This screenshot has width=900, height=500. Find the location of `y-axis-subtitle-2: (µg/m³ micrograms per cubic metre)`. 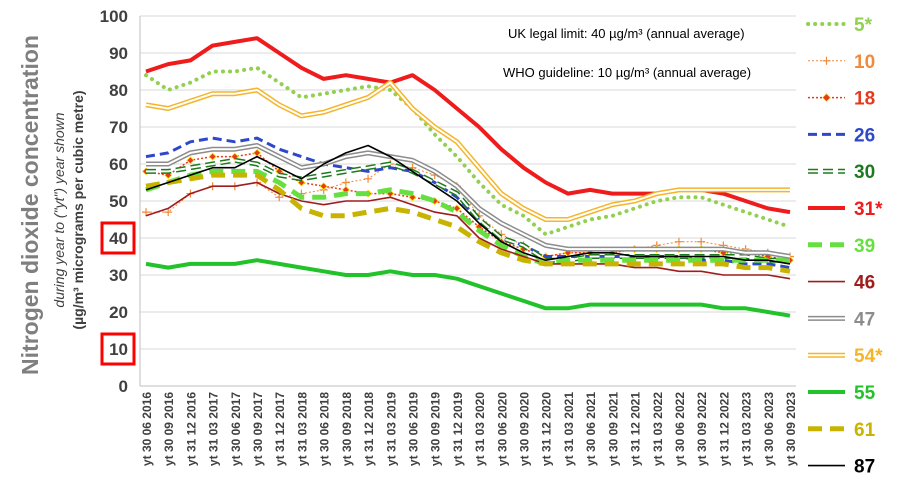

y-axis-subtitle-2: (µg/m³ micrograms per cubic metre) is located at coordinates (78, 209).